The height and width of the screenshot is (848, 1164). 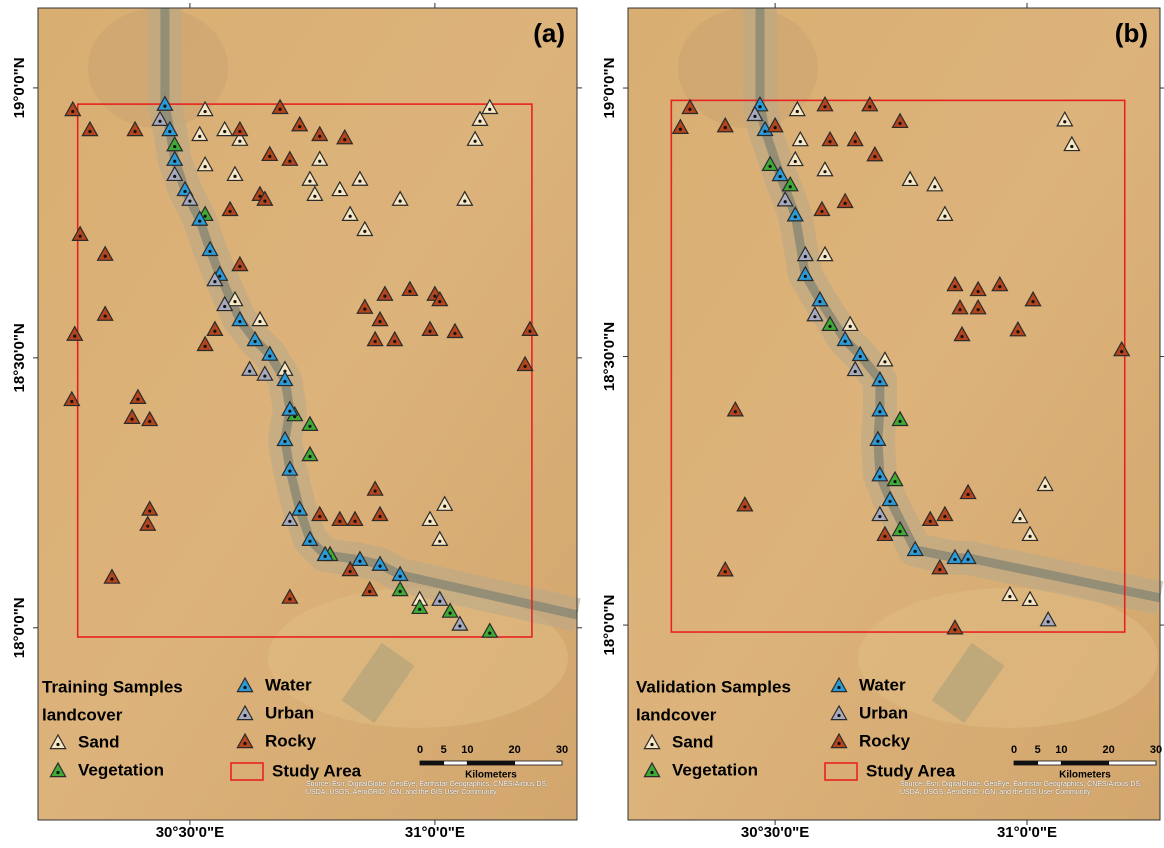 What do you see at coordinates (1014, 750) in the screenshot?
I see `scale-bar-label: 0` at bounding box center [1014, 750].